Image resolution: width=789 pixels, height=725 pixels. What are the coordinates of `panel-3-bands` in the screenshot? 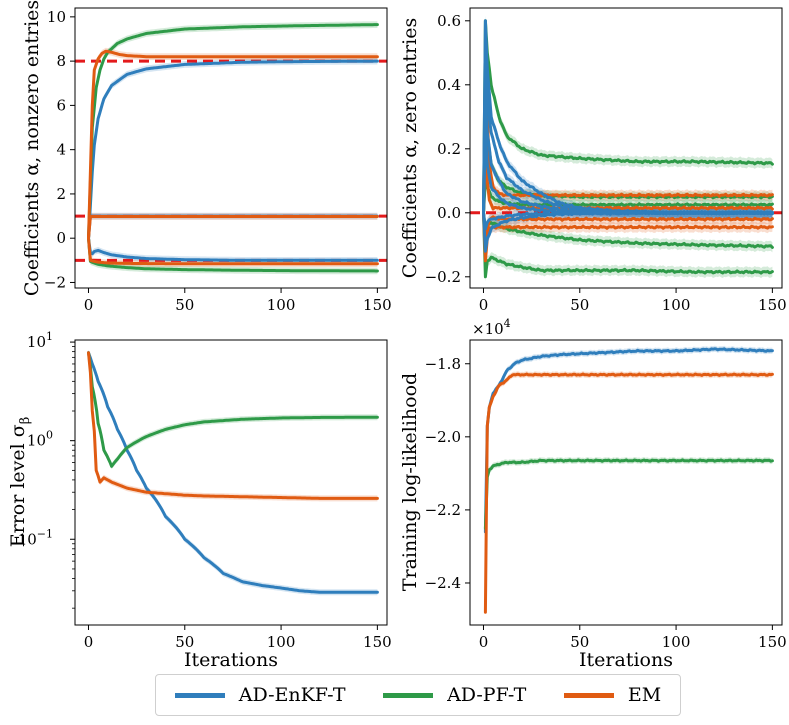 It's located at (629, 480).